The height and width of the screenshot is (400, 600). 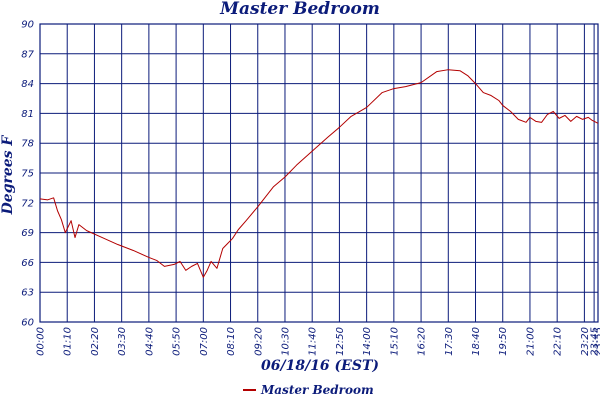 I want to click on x-tick-label: 15:10, so click(x=394, y=341).